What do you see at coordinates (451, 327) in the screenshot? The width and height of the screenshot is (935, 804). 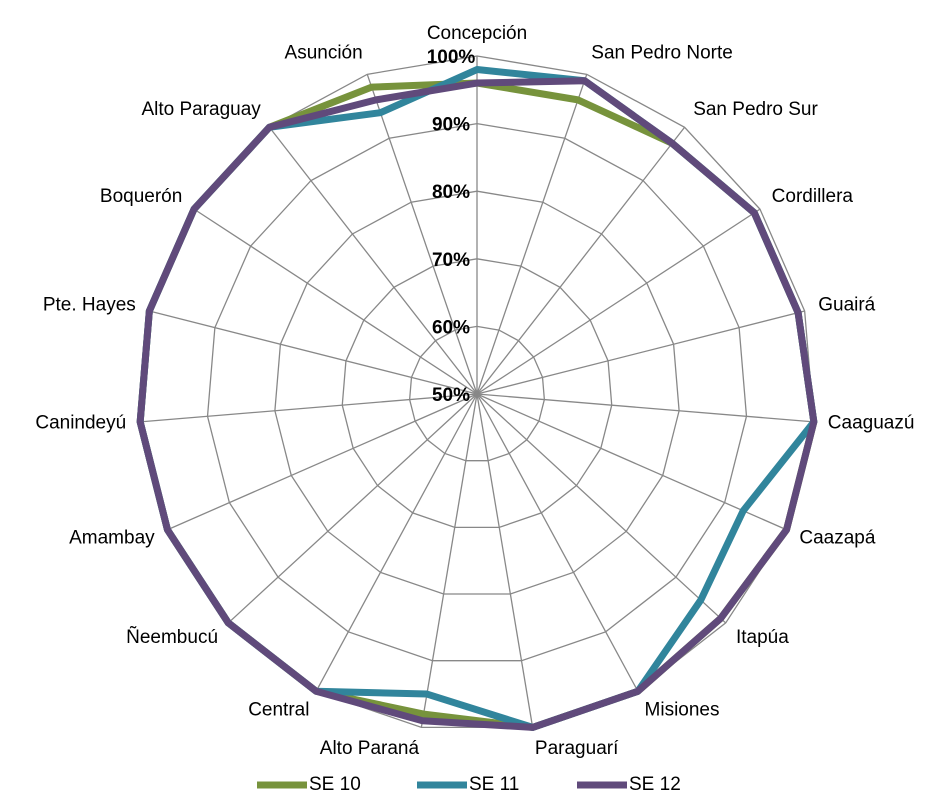 I see `y-tick-label: 60%` at bounding box center [451, 327].